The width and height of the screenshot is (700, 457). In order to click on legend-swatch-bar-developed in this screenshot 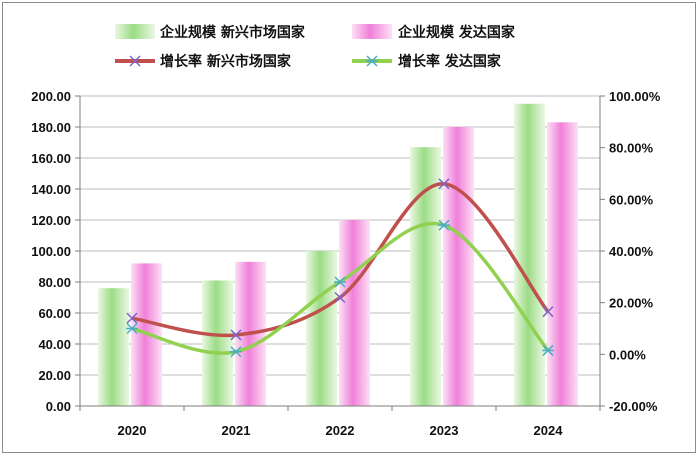, I will do `click(372, 31)`.